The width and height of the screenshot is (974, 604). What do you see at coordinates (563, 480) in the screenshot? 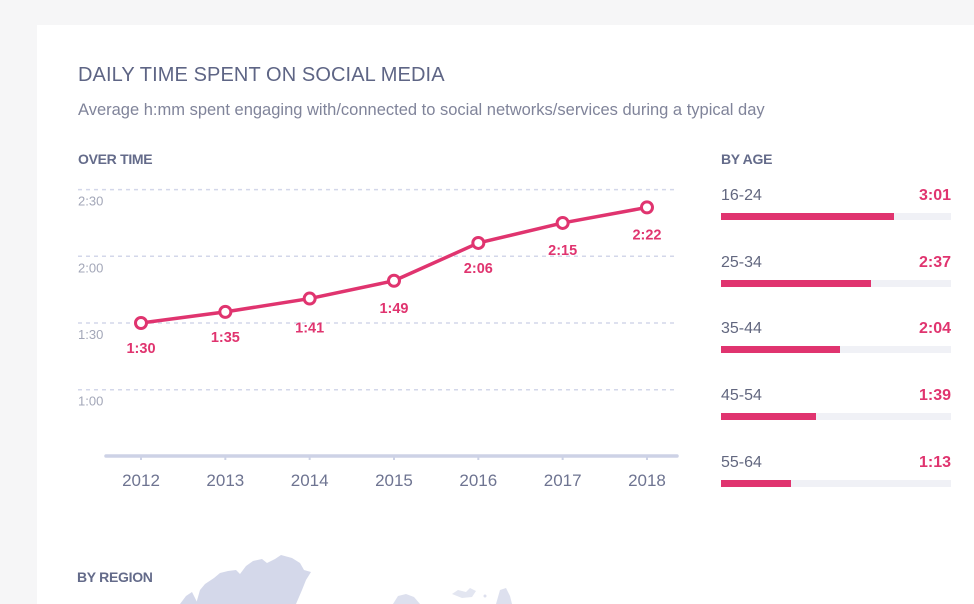
I see `x-tick-label: 2017` at bounding box center [563, 480].